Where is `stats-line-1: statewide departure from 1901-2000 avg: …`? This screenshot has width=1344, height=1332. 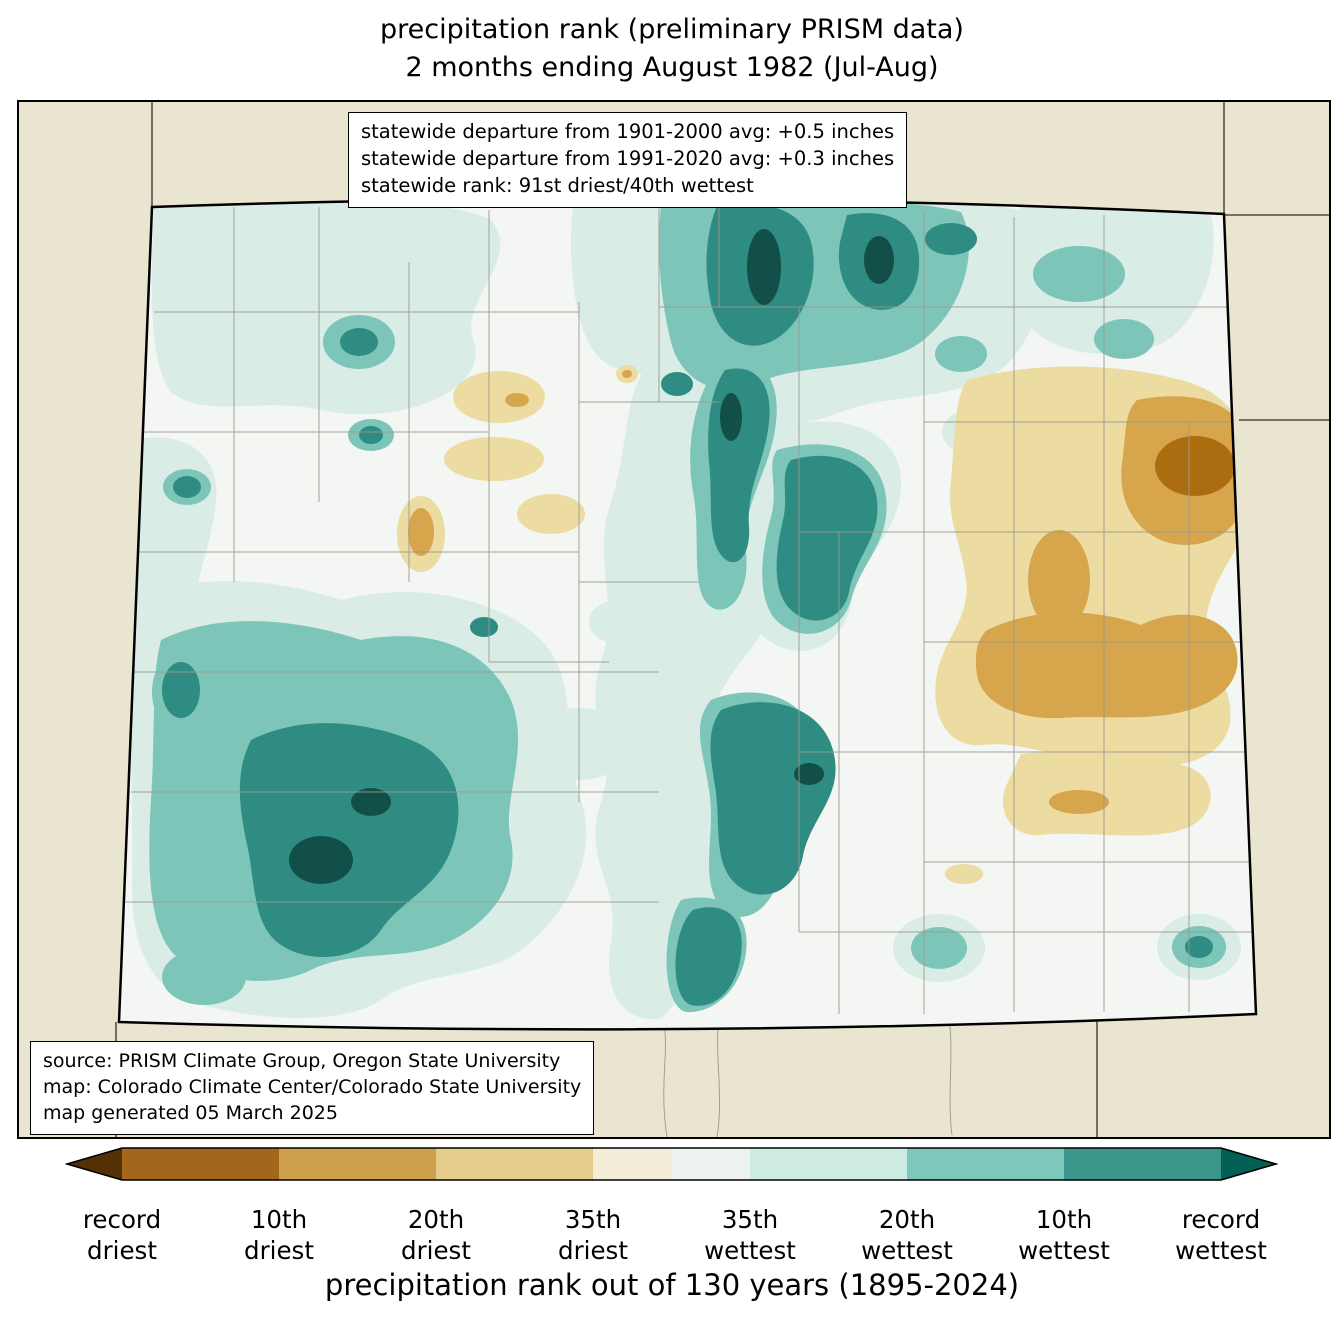 stats-line-1: statewide departure from 1901-2000 avg: … is located at coordinates (628, 131).